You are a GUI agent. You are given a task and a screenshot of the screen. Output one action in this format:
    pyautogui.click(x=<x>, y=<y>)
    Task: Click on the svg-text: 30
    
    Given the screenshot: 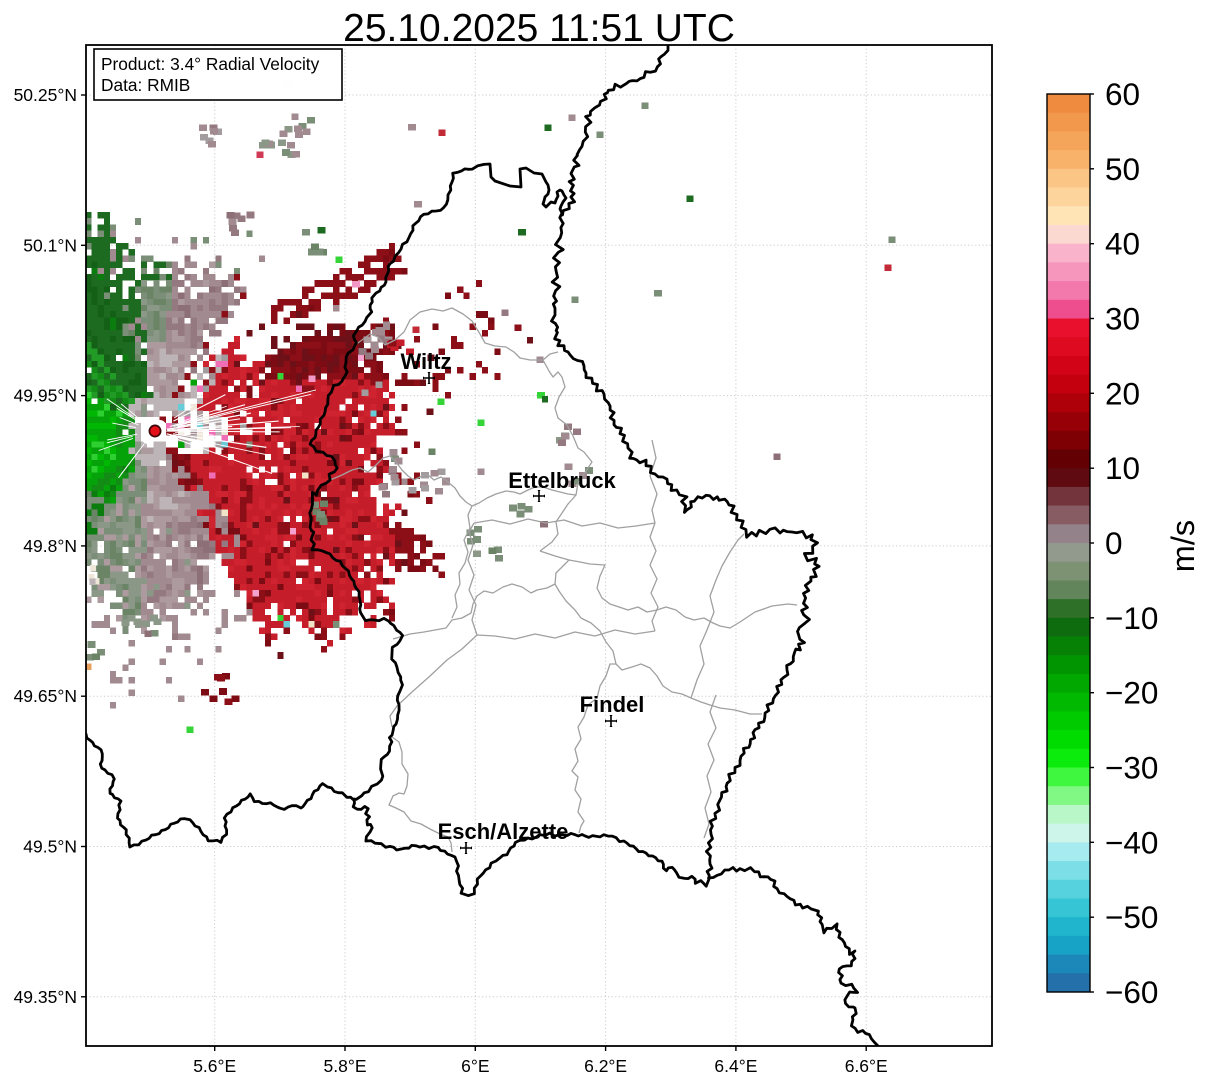 What is the action you would take?
    pyautogui.click(x=1122, y=319)
    